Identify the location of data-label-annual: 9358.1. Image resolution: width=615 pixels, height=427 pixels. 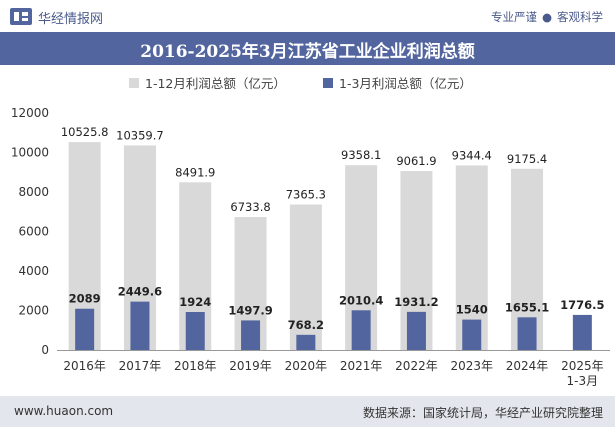
(361, 155).